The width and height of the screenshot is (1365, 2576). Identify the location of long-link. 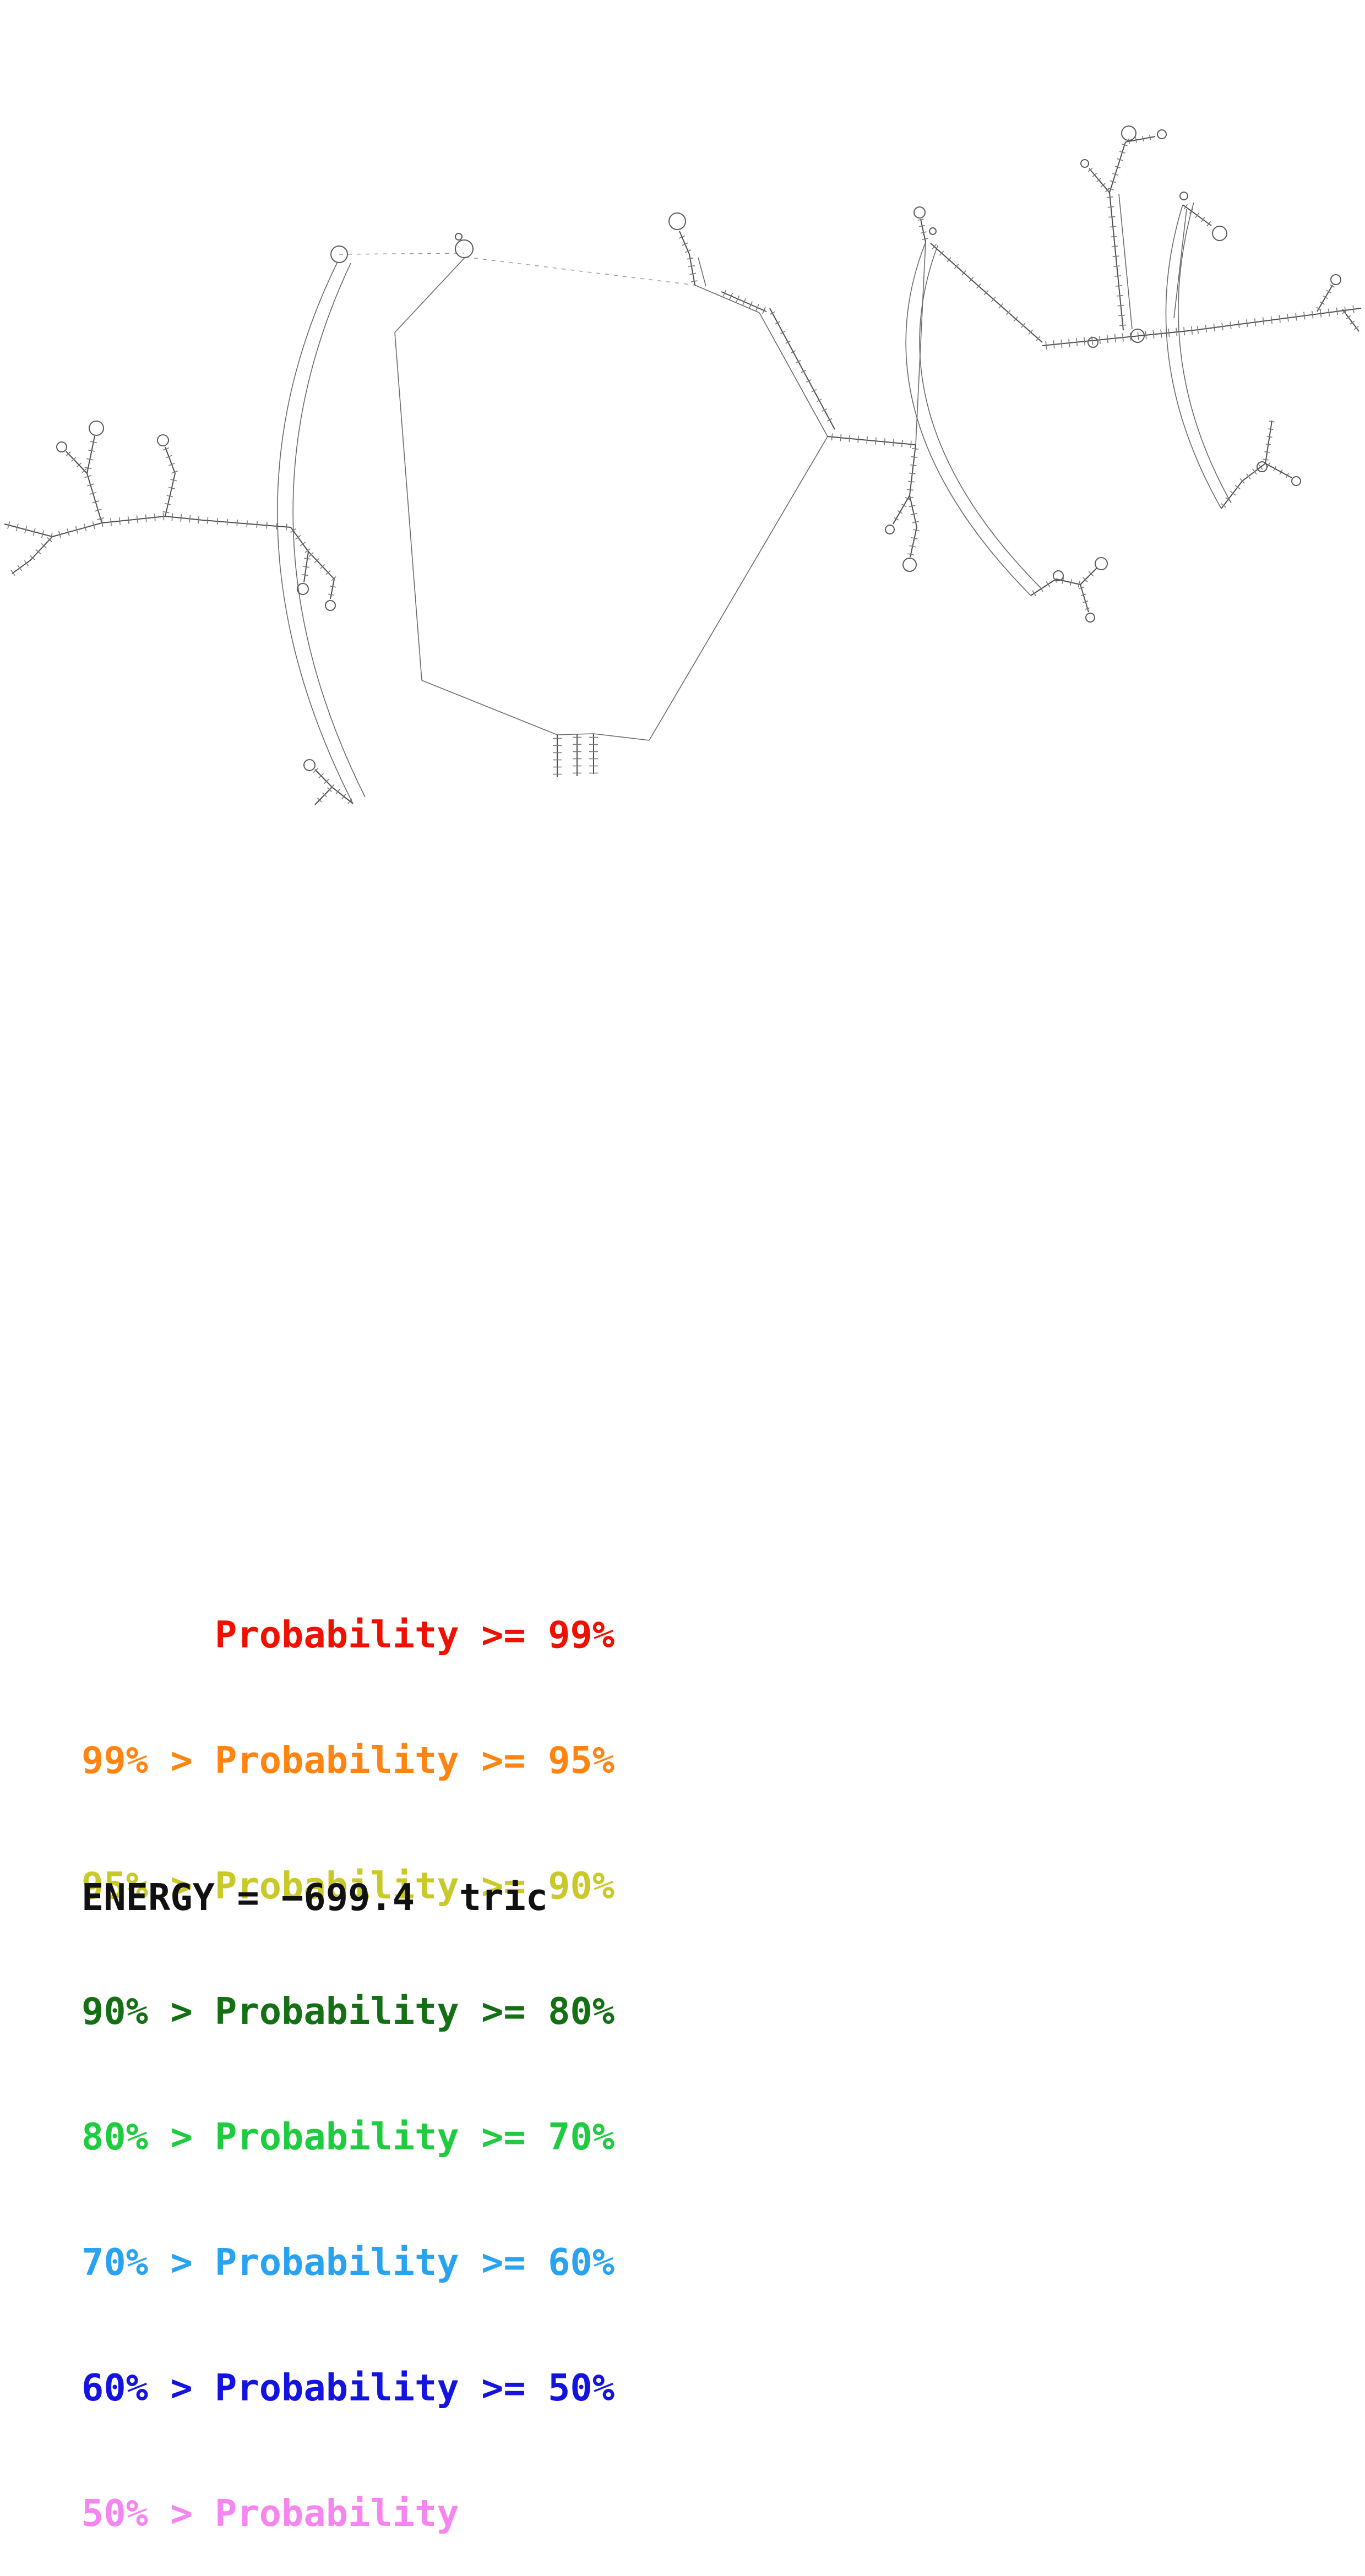
(1180, 264).